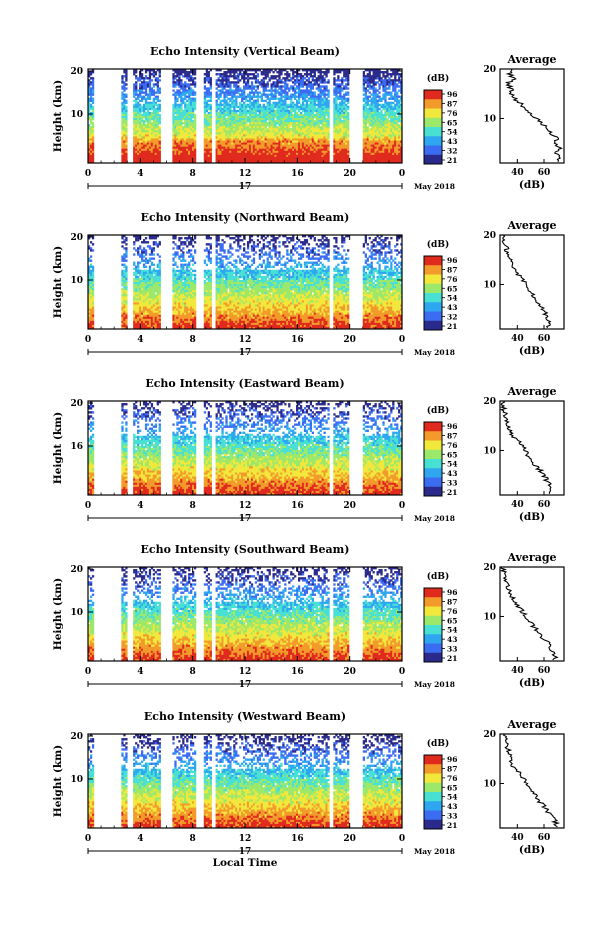  Describe the element at coordinates (140, 174) in the screenshot. I see `x-tick-label: 4` at that location.